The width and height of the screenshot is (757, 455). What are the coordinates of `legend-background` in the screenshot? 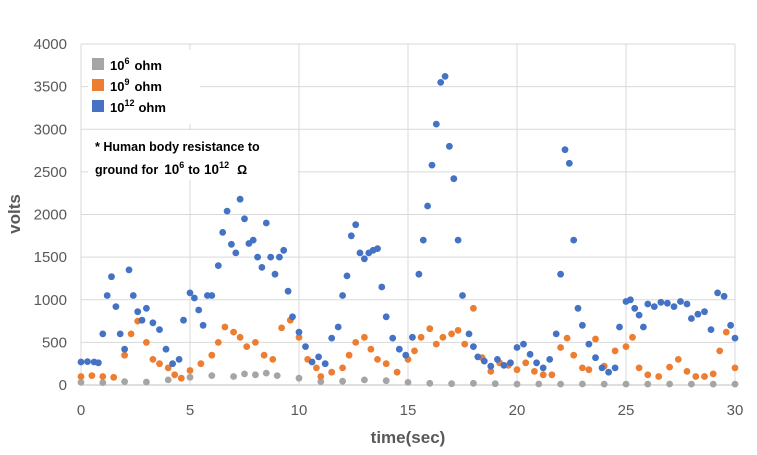 It's located at (144, 87).